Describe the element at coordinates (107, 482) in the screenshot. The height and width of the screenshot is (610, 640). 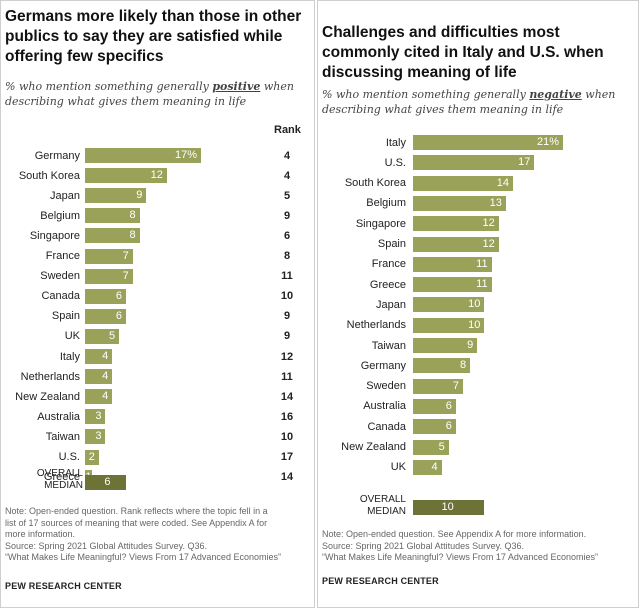
I see `left-median-value: 6` at that location.